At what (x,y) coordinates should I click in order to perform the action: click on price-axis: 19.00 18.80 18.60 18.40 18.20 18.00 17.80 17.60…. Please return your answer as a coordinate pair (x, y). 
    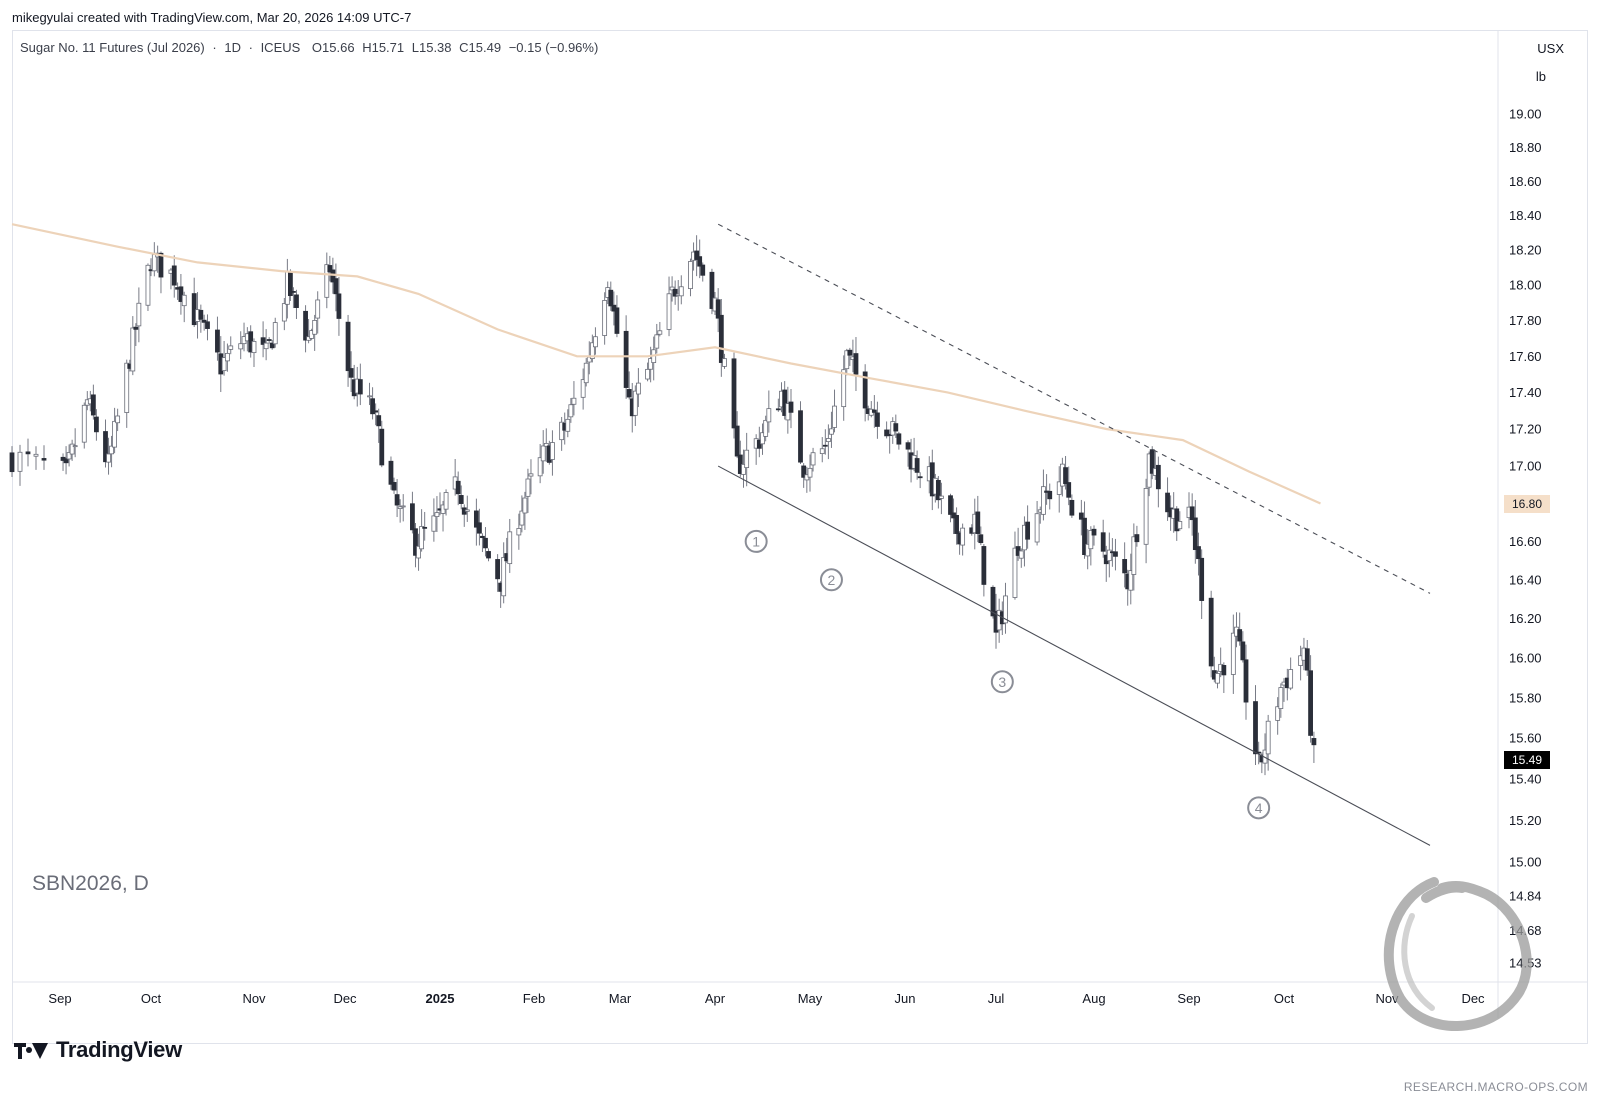
    Looking at the image, I should click on (1519, 524).